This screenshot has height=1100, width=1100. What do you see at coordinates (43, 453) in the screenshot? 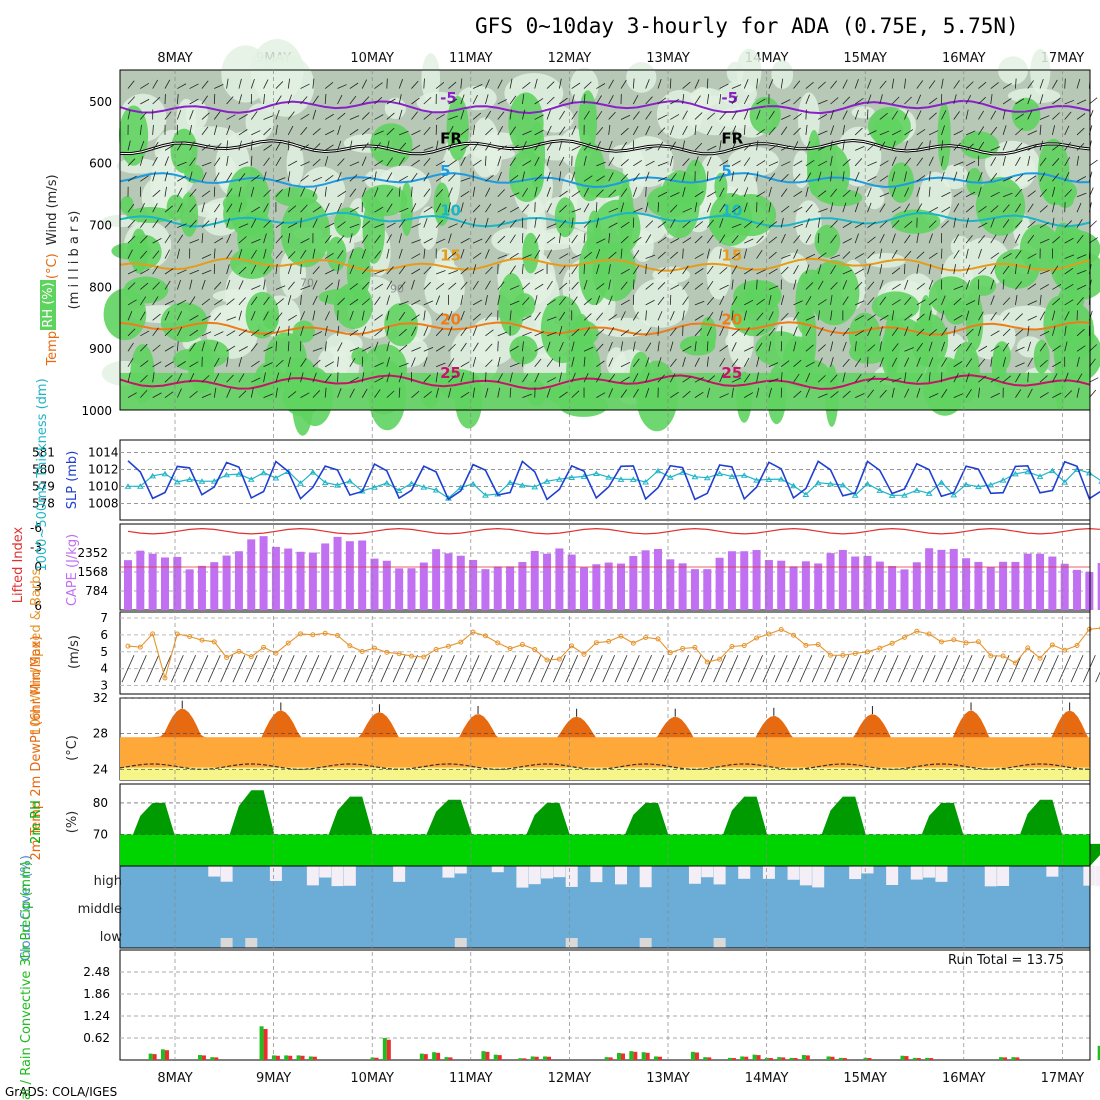
I see `thickness-tick: 581` at bounding box center [43, 453].